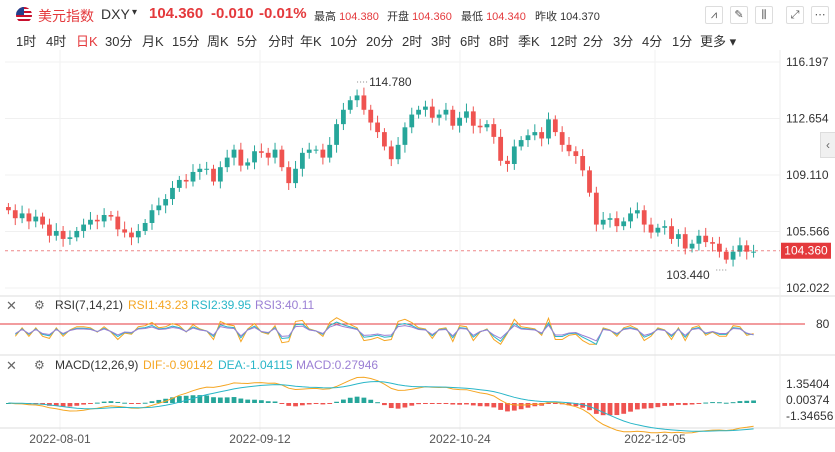  What do you see at coordinates (412, 41) in the screenshot?
I see `period-tab: 2时` at bounding box center [412, 41].